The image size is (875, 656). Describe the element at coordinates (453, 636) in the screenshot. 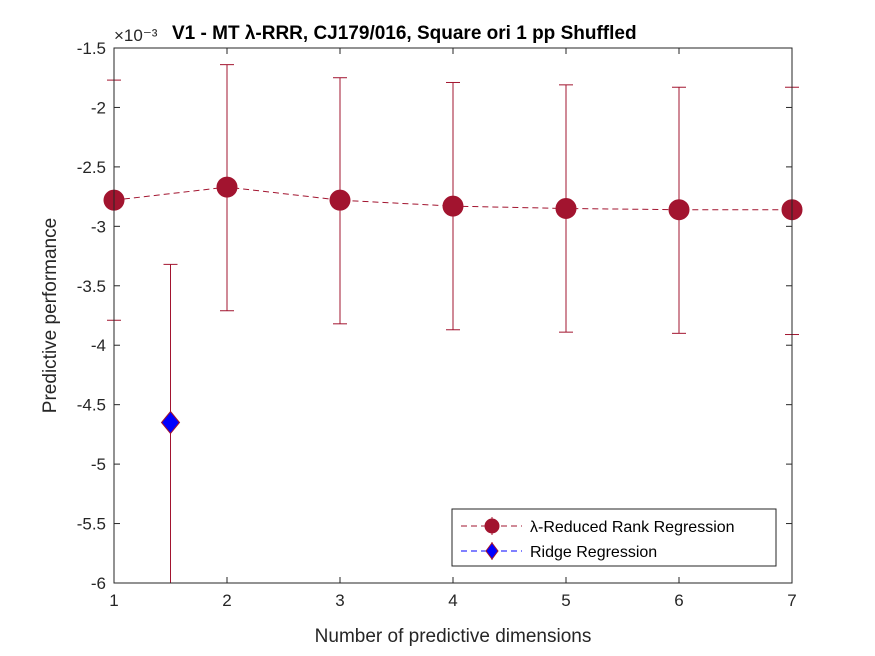

I see `x-axis-label: Number of predictive dimensions` at that location.